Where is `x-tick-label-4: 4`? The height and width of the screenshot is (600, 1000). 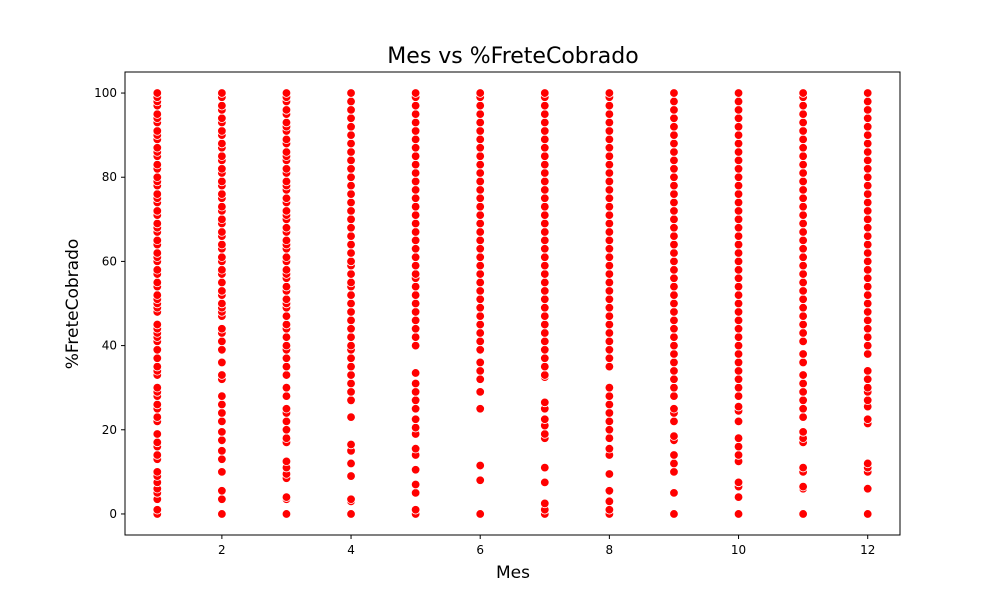 x-tick-label-4: 4 is located at coordinates (351, 550).